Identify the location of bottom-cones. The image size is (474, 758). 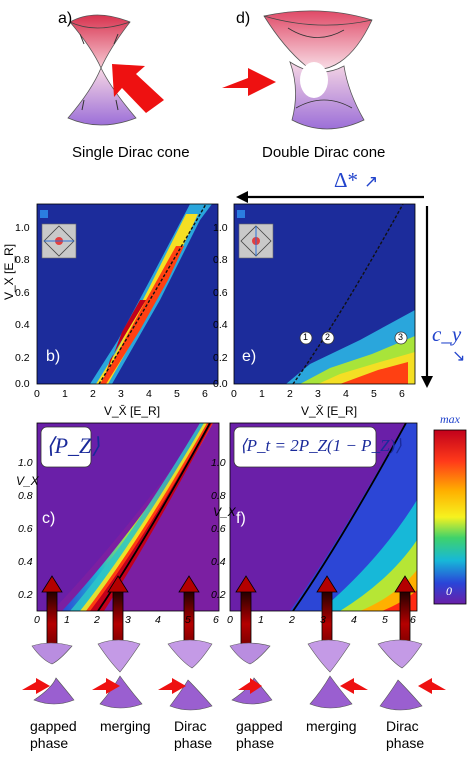
(234, 675).